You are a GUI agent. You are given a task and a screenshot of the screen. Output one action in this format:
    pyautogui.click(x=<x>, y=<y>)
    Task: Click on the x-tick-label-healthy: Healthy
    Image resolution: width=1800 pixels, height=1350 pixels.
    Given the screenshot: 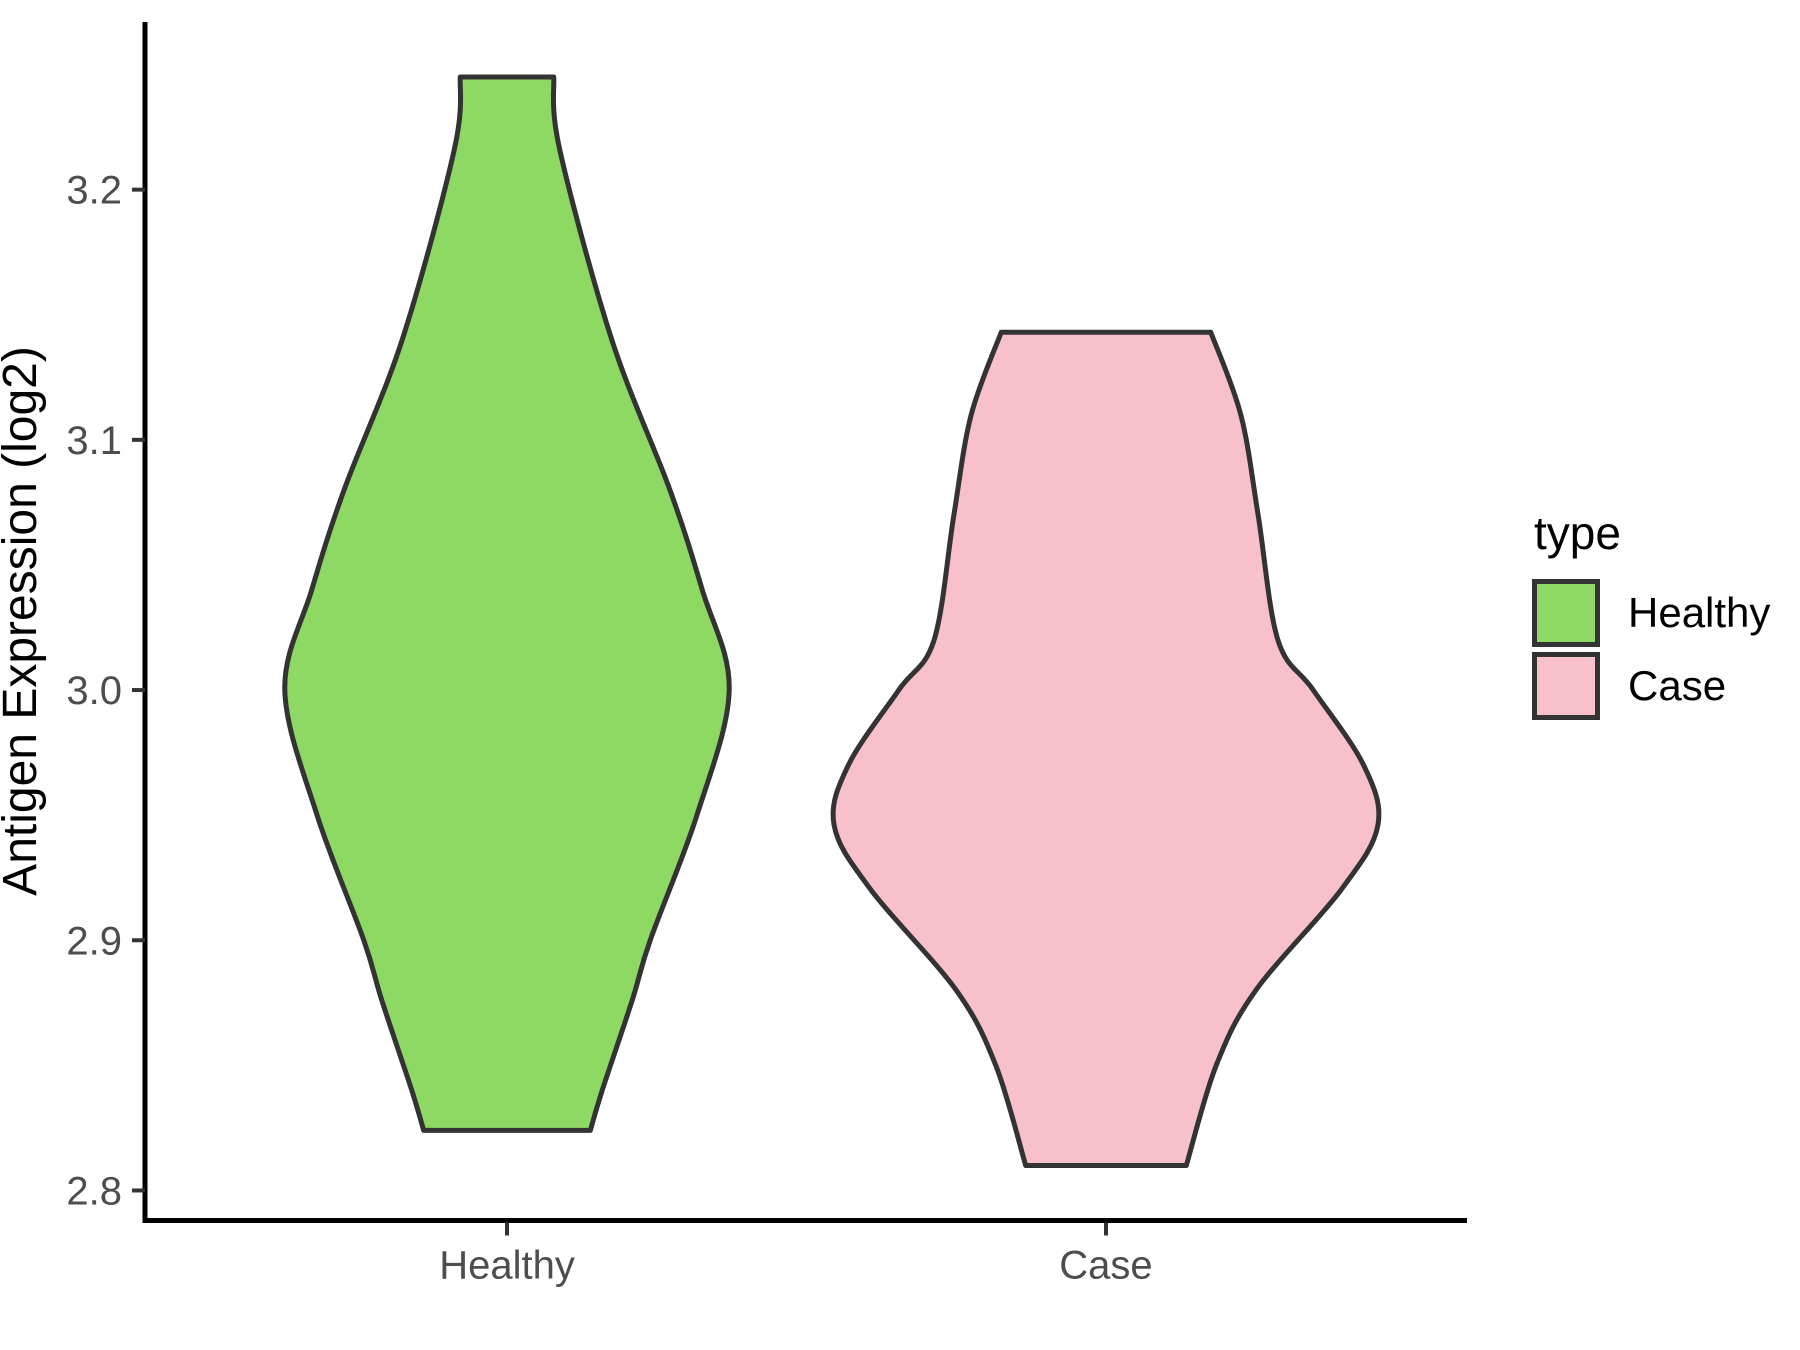 What is the action you would take?
    pyautogui.click(x=507, y=1266)
    